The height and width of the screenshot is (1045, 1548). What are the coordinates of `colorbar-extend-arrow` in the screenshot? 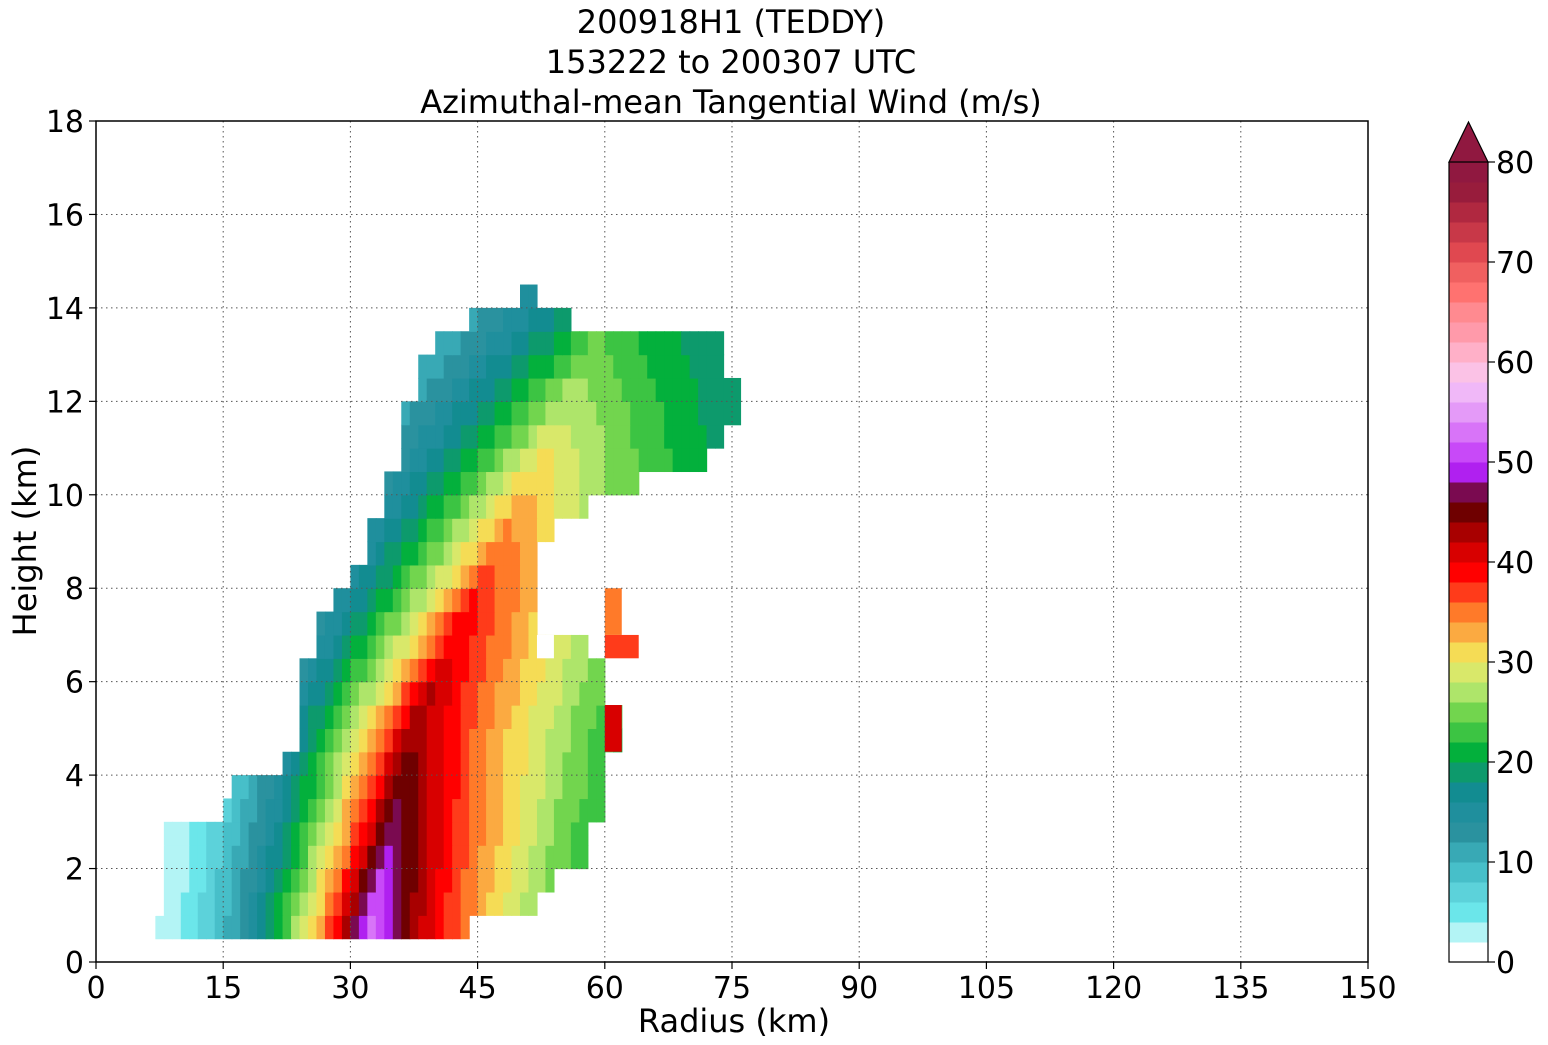 It's located at (1468, 141).